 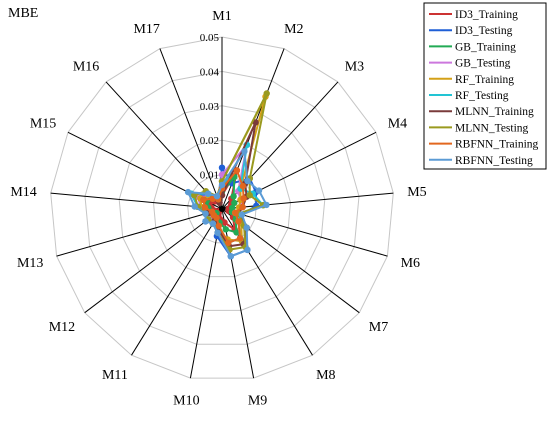 I want to click on r-tick-label: 0.03, so click(x=210, y=107).